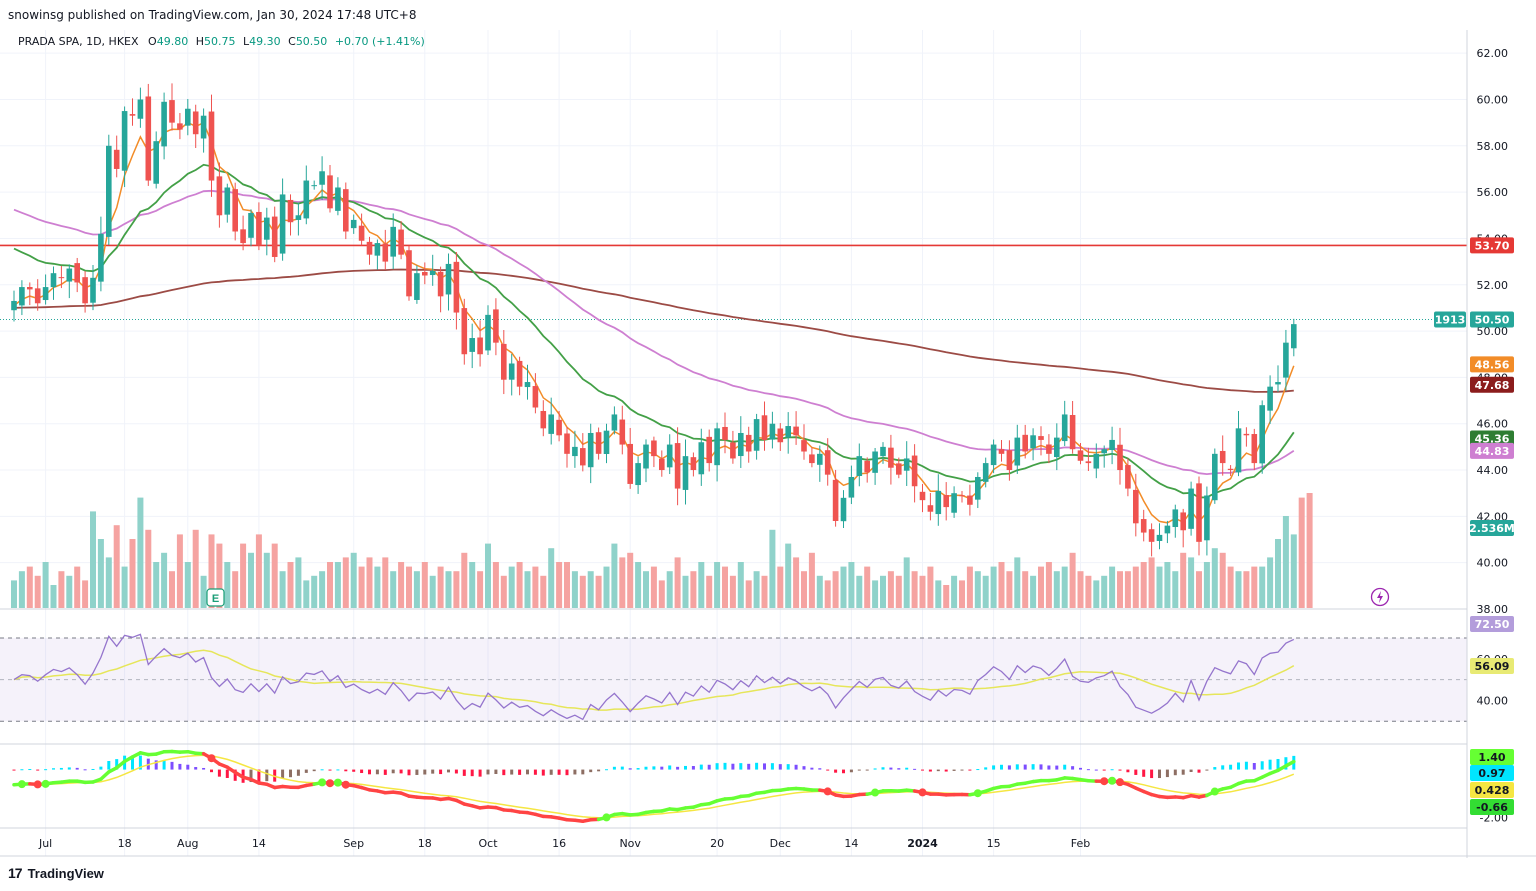 Image resolution: width=1536 pixels, height=891 pixels. I want to click on resistance-tag-bg, so click(1492, 245).